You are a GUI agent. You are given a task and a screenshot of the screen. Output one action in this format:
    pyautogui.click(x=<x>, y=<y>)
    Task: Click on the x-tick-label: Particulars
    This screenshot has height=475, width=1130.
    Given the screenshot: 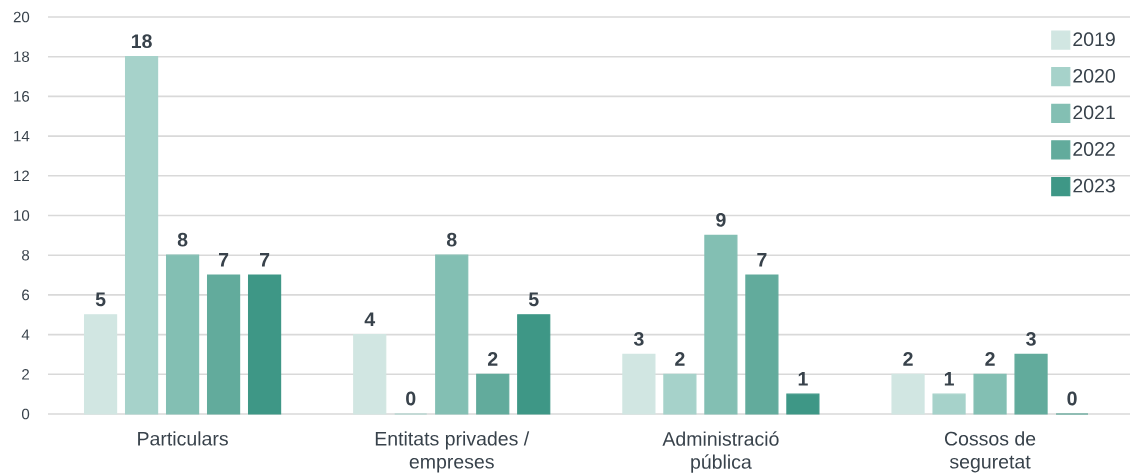 What is the action you would take?
    pyautogui.click(x=183, y=438)
    